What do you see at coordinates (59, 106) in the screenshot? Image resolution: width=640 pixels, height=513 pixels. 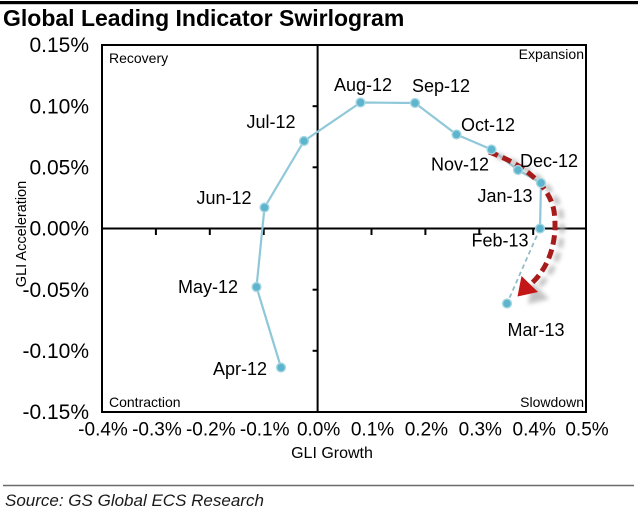 I see `svg-text: 0.10%` at bounding box center [59, 106].